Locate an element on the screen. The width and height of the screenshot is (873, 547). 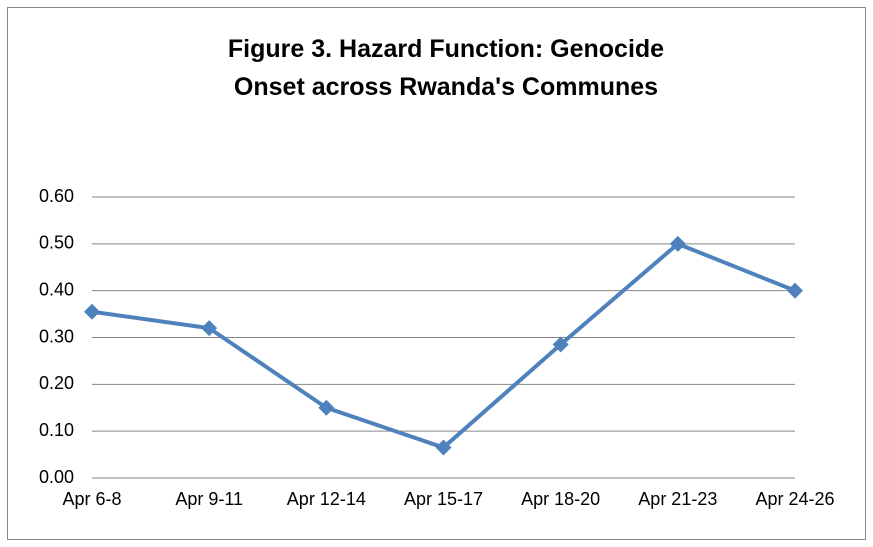
x-tick-label: Apr 9-11 is located at coordinates (209, 499).